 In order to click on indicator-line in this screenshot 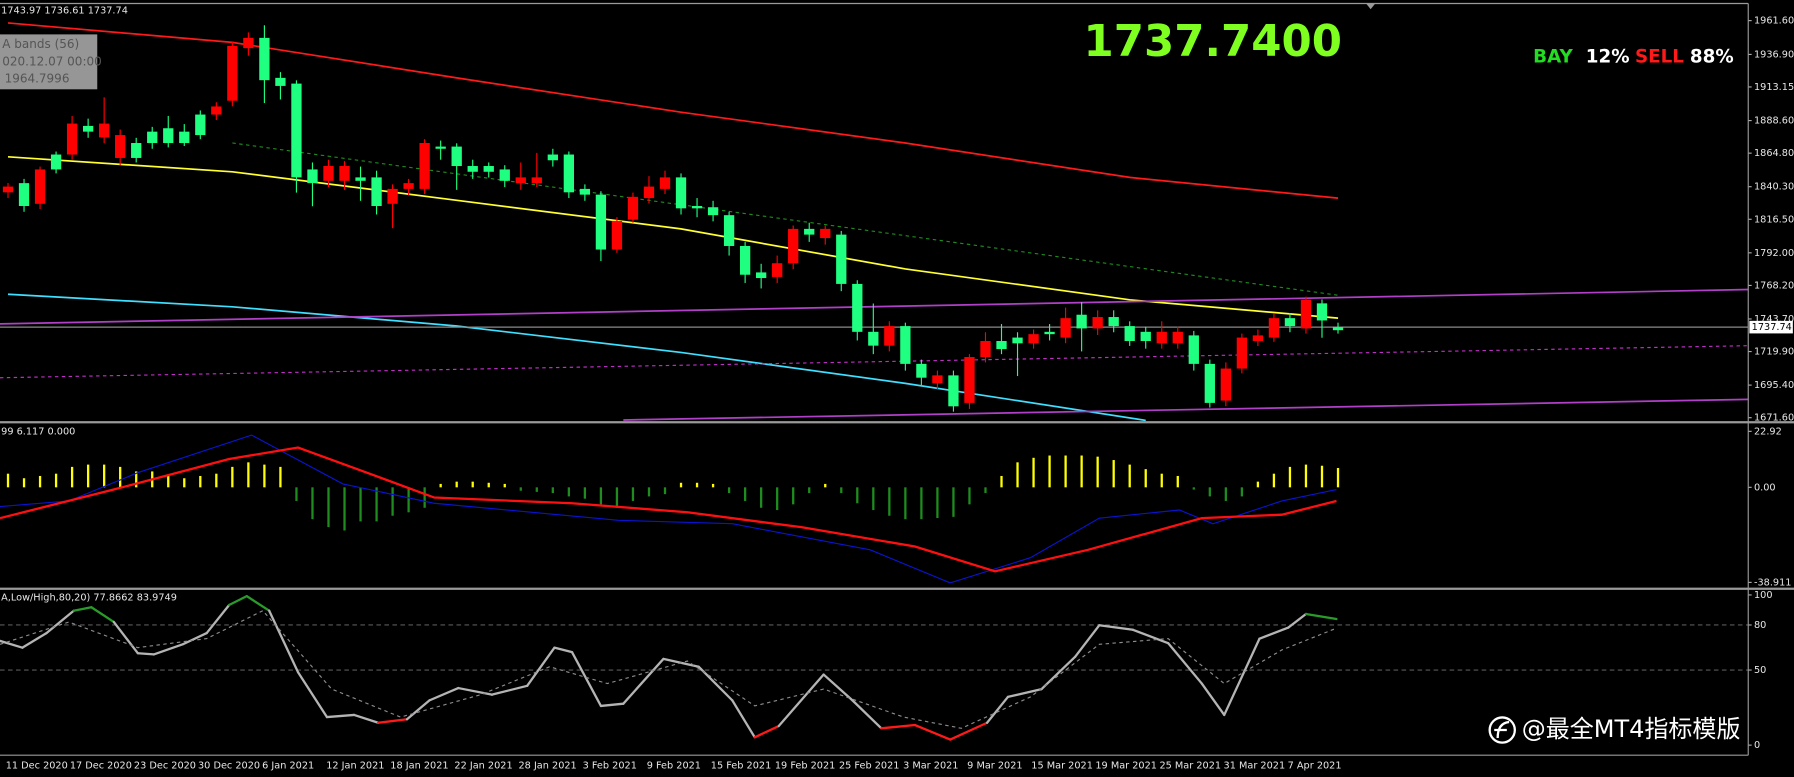, I will do `click(668, 509)`.